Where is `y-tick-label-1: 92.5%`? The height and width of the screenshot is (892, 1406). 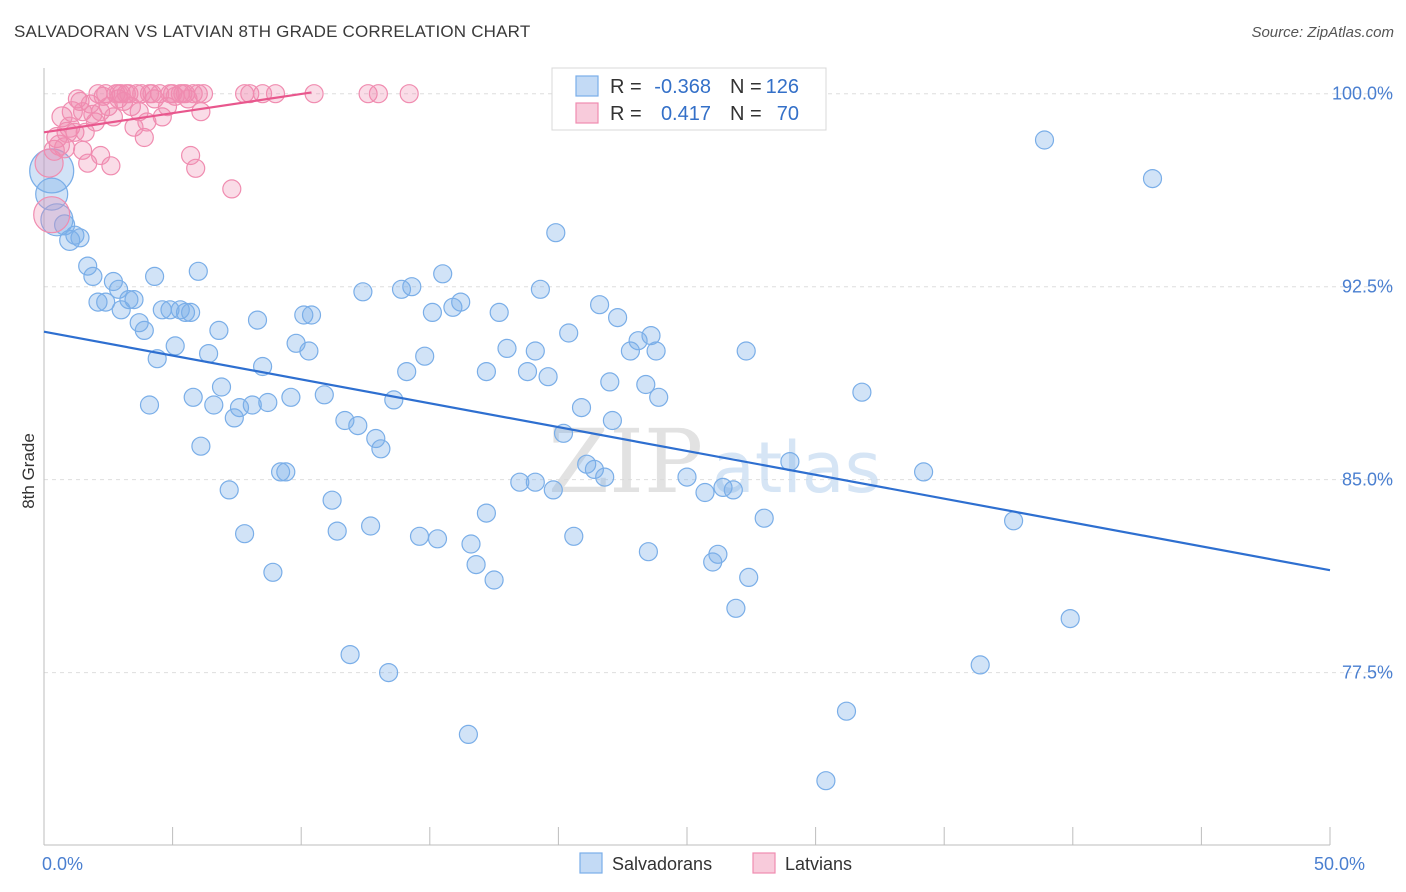 y-tick-label-1: 92.5% is located at coordinates (1367, 287).